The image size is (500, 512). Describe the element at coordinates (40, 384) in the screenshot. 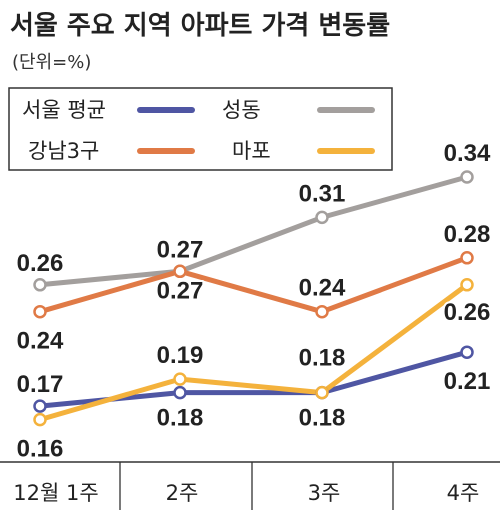

I see `data-label-seoul-avg-12w1: 0.17` at that location.